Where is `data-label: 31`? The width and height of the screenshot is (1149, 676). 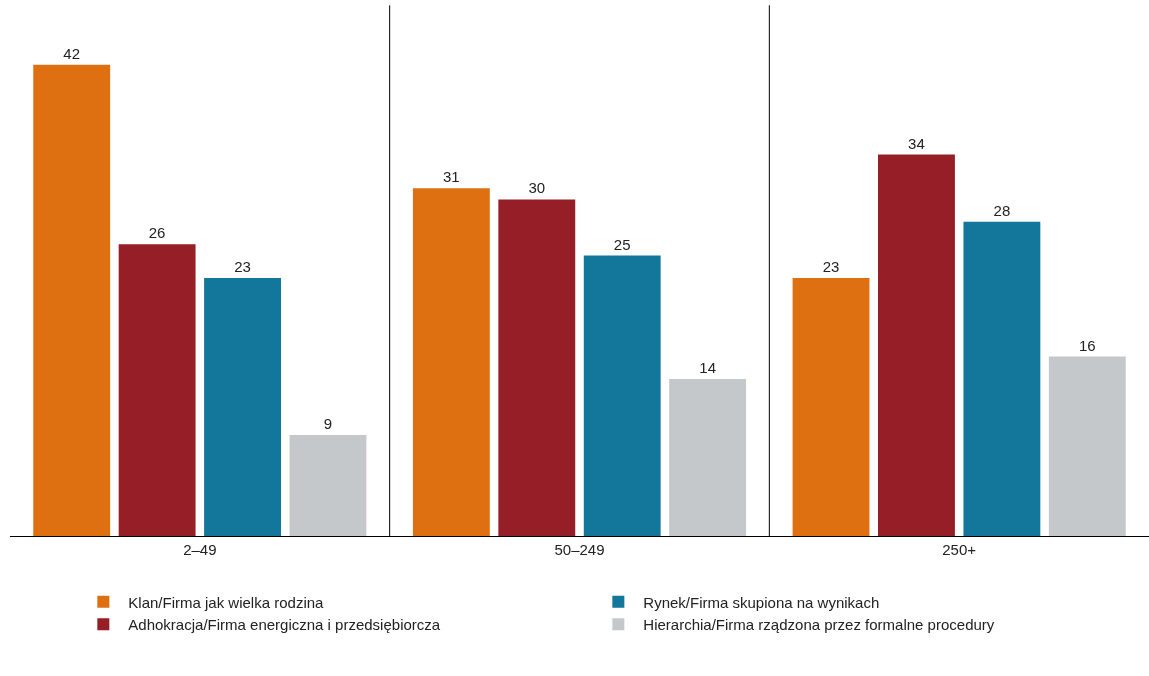 data-label: 31 is located at coordinates (451, 177).